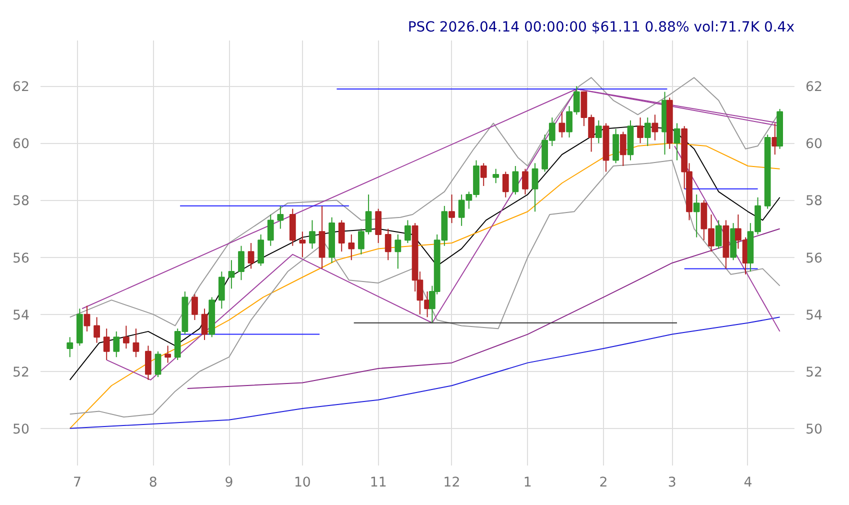 The width and height of the screenshot is (849, 505). What do you see at coordinates (21, 144) in the screenshot?
I see `y-tick-label: 60` at bounding box center [21, 144].